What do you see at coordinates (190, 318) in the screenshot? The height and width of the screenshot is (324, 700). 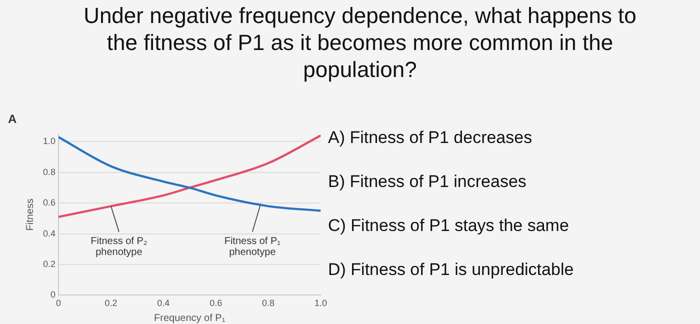 I see `x-axis-title: Frequency of P₁` at bounding box center [190, 318].